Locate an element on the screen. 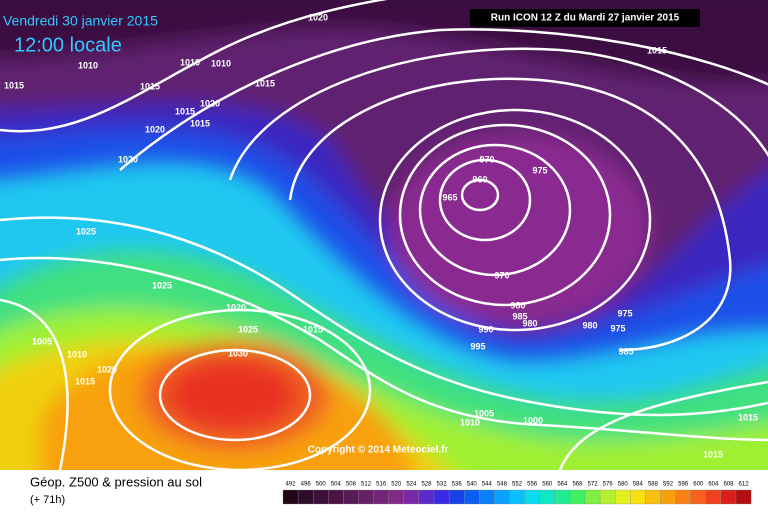 The height and width of the screenshot is (517, 768). scale-label: 584 is located at coordinates (638, 485).